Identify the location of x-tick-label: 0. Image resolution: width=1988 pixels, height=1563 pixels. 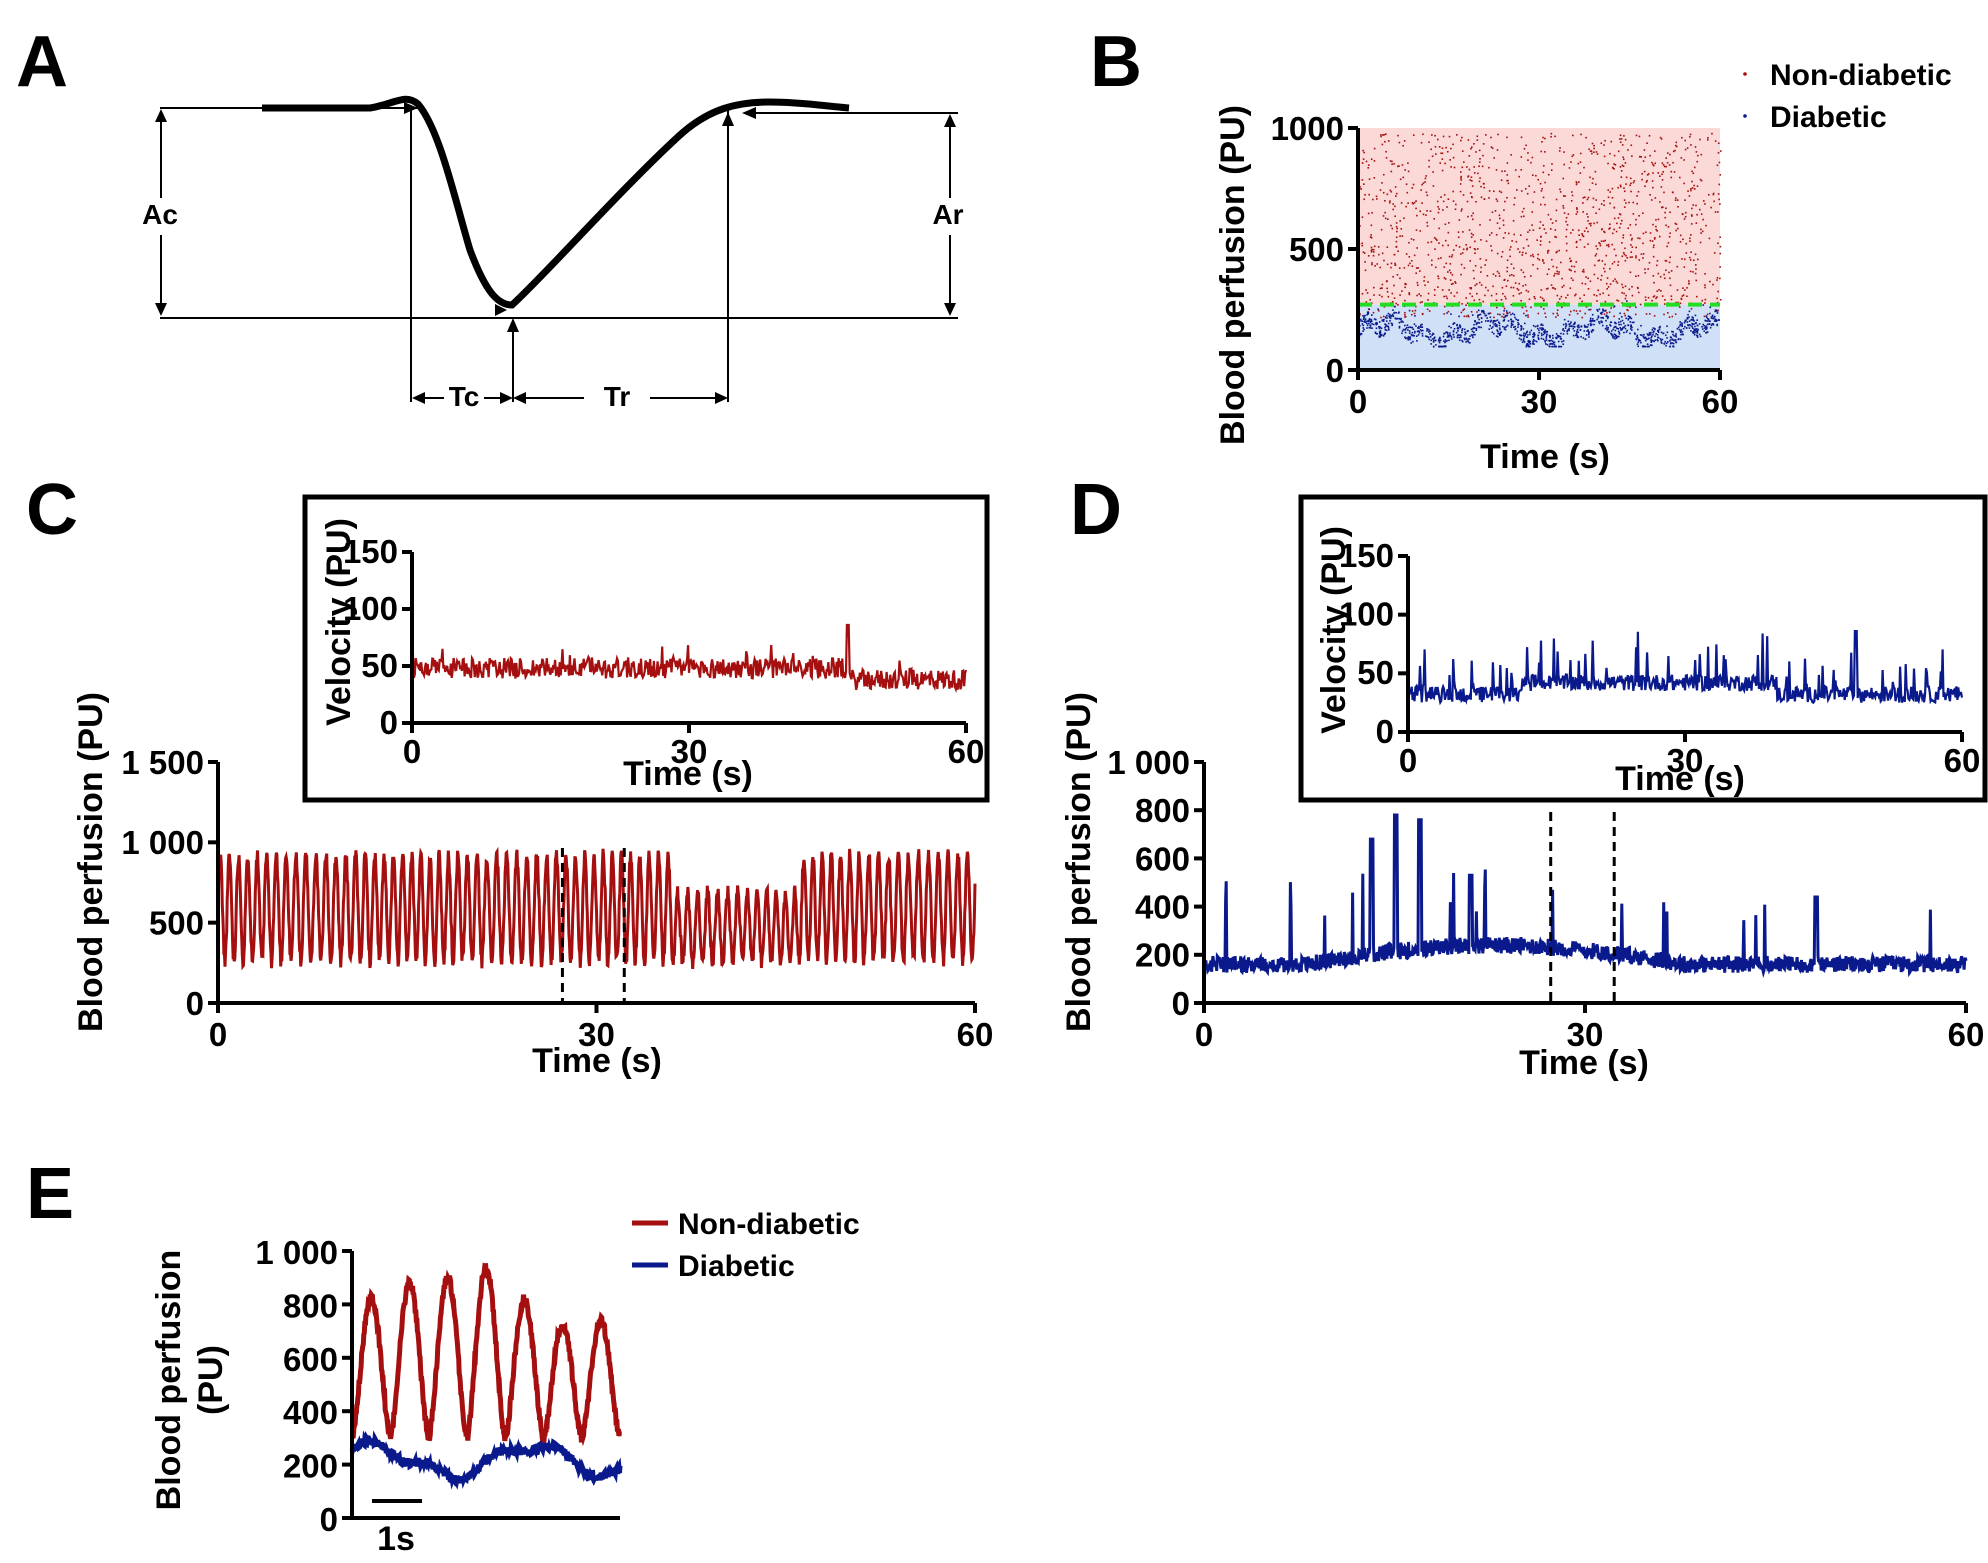
(1408, 760).